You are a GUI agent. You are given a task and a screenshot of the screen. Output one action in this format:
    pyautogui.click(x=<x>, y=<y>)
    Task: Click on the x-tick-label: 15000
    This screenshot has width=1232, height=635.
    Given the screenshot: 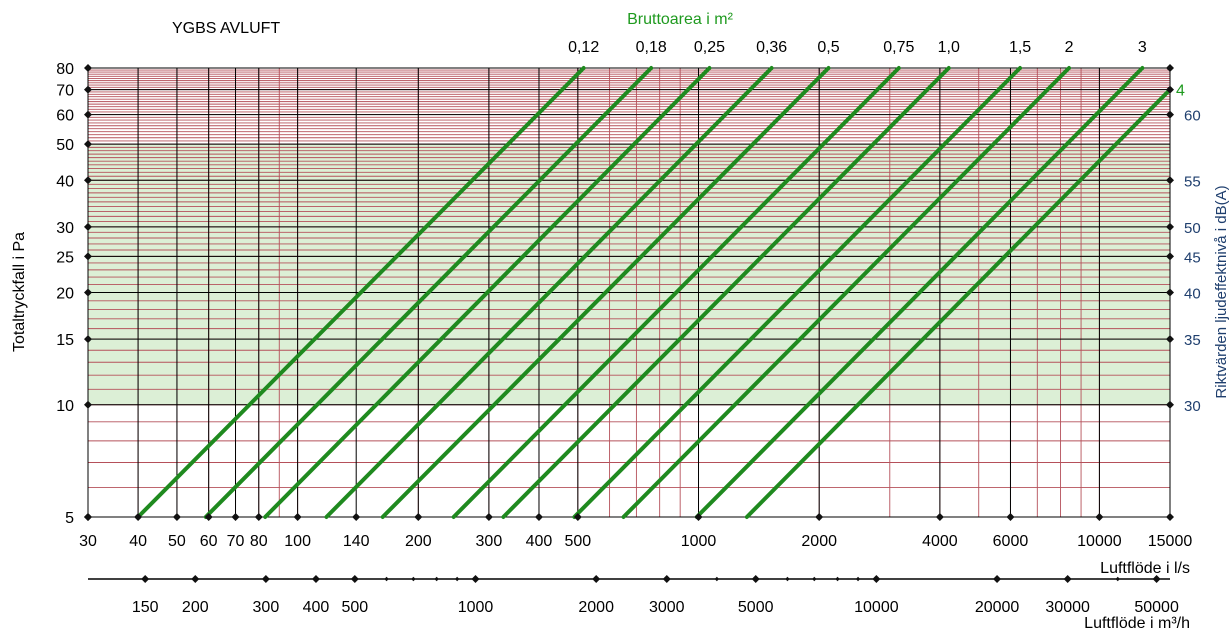 What is the action you would take?
    pyautogui.click(x=1170, y=541)
    